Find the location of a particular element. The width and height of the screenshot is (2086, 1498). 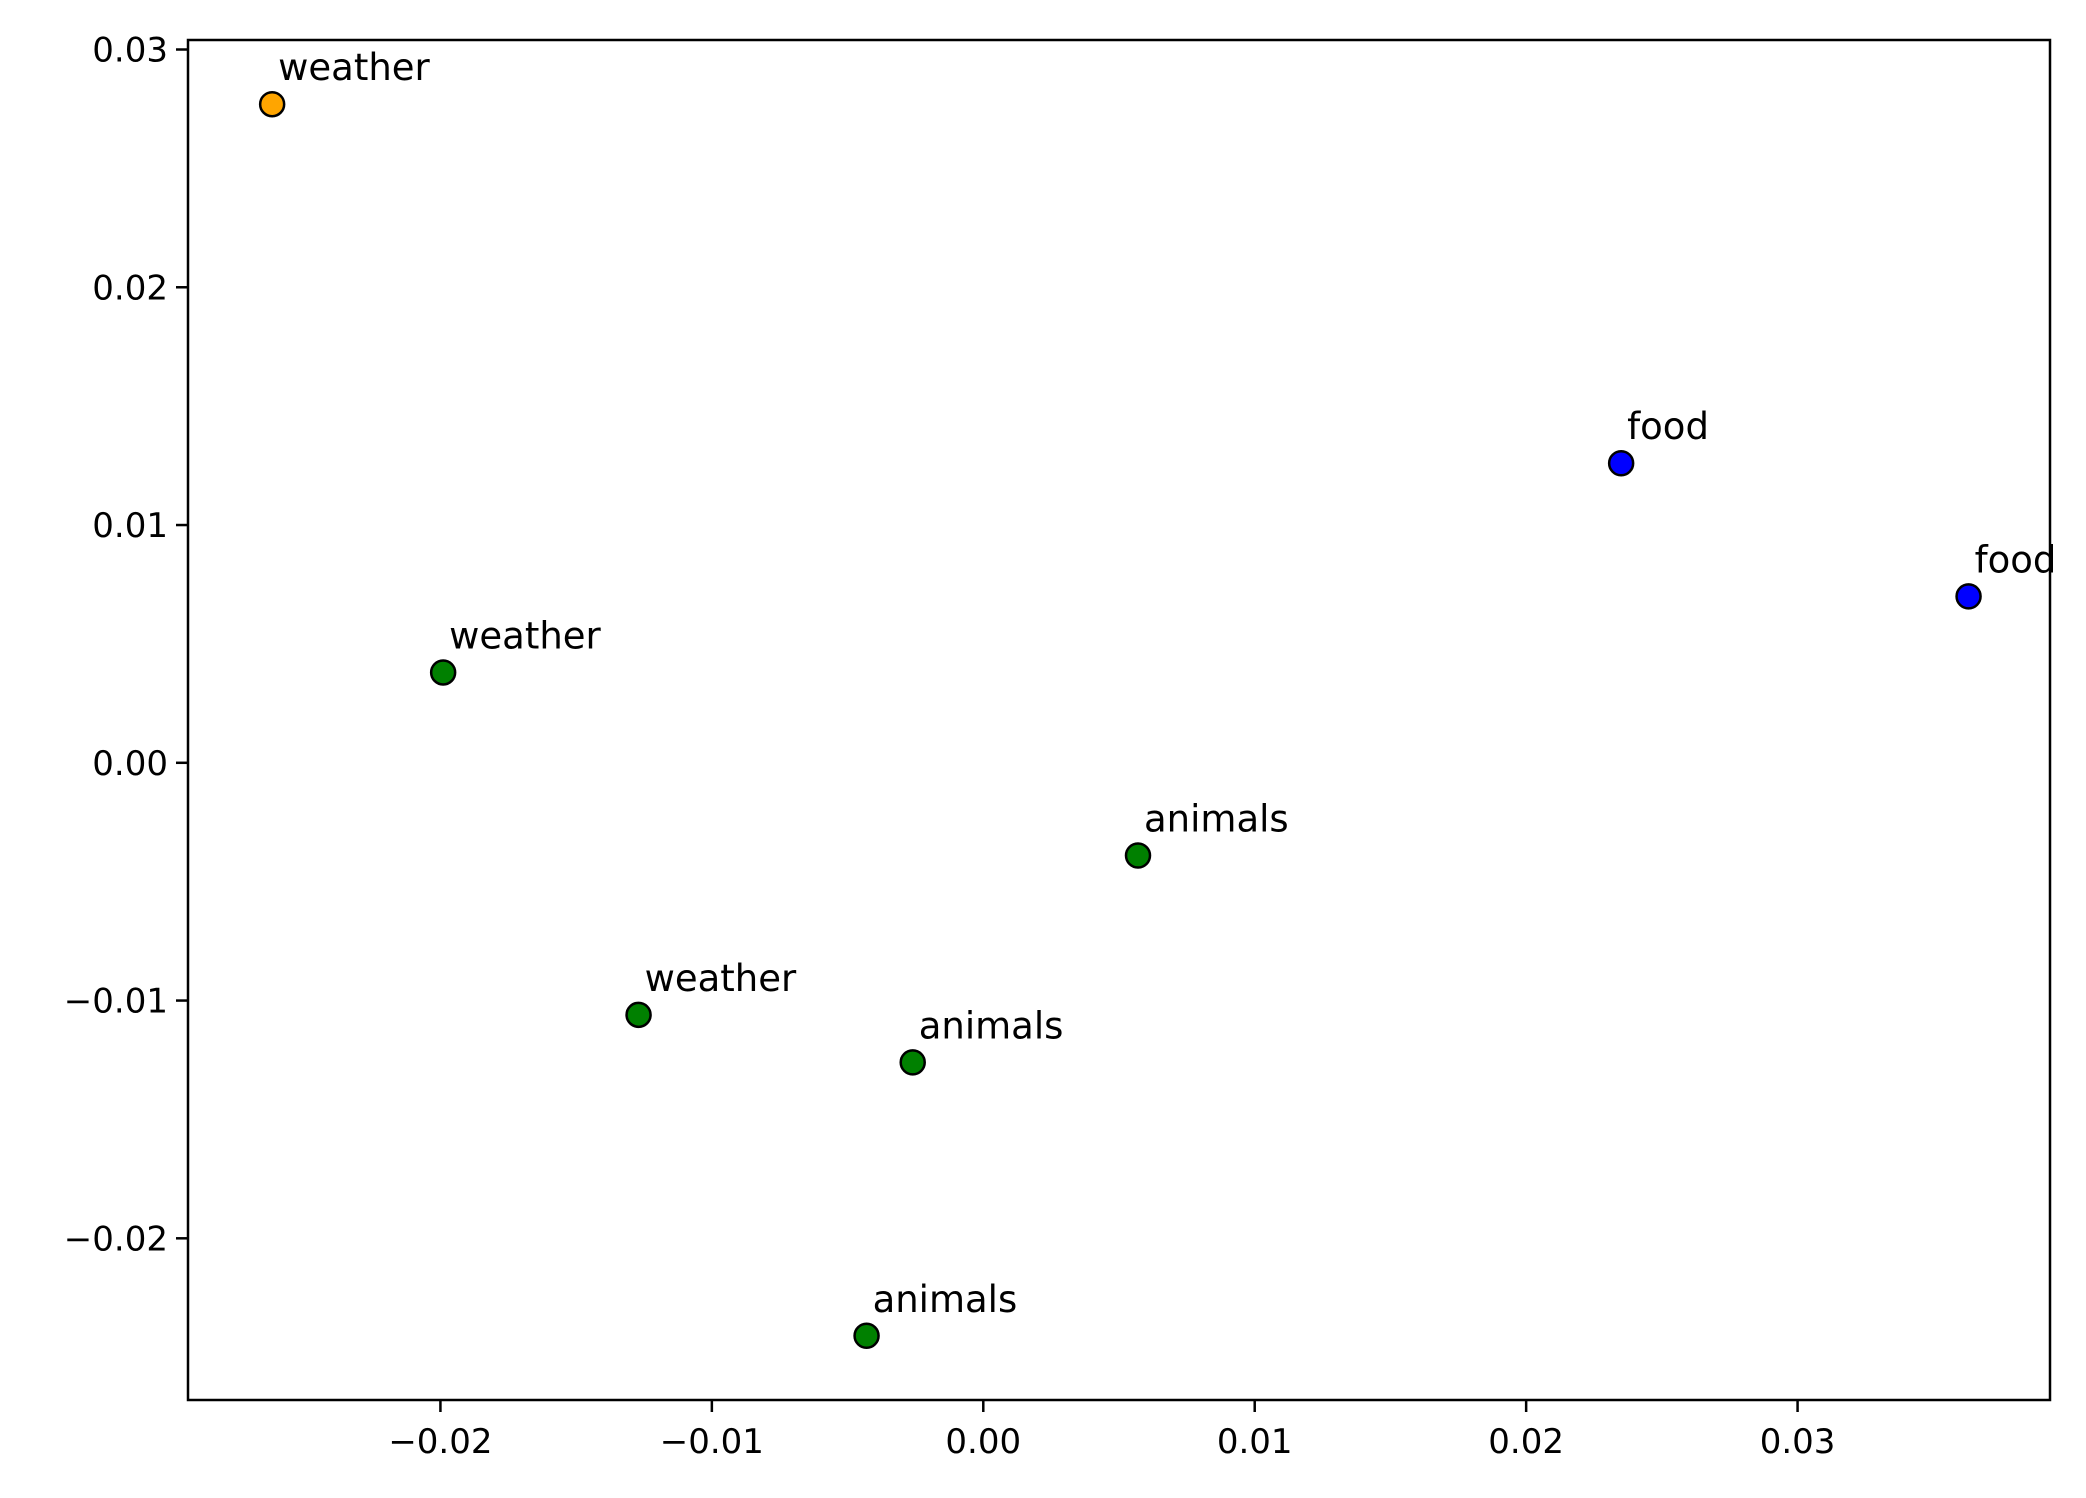

y-tick-label: −0.02 is located at coordinates (116, 1239).